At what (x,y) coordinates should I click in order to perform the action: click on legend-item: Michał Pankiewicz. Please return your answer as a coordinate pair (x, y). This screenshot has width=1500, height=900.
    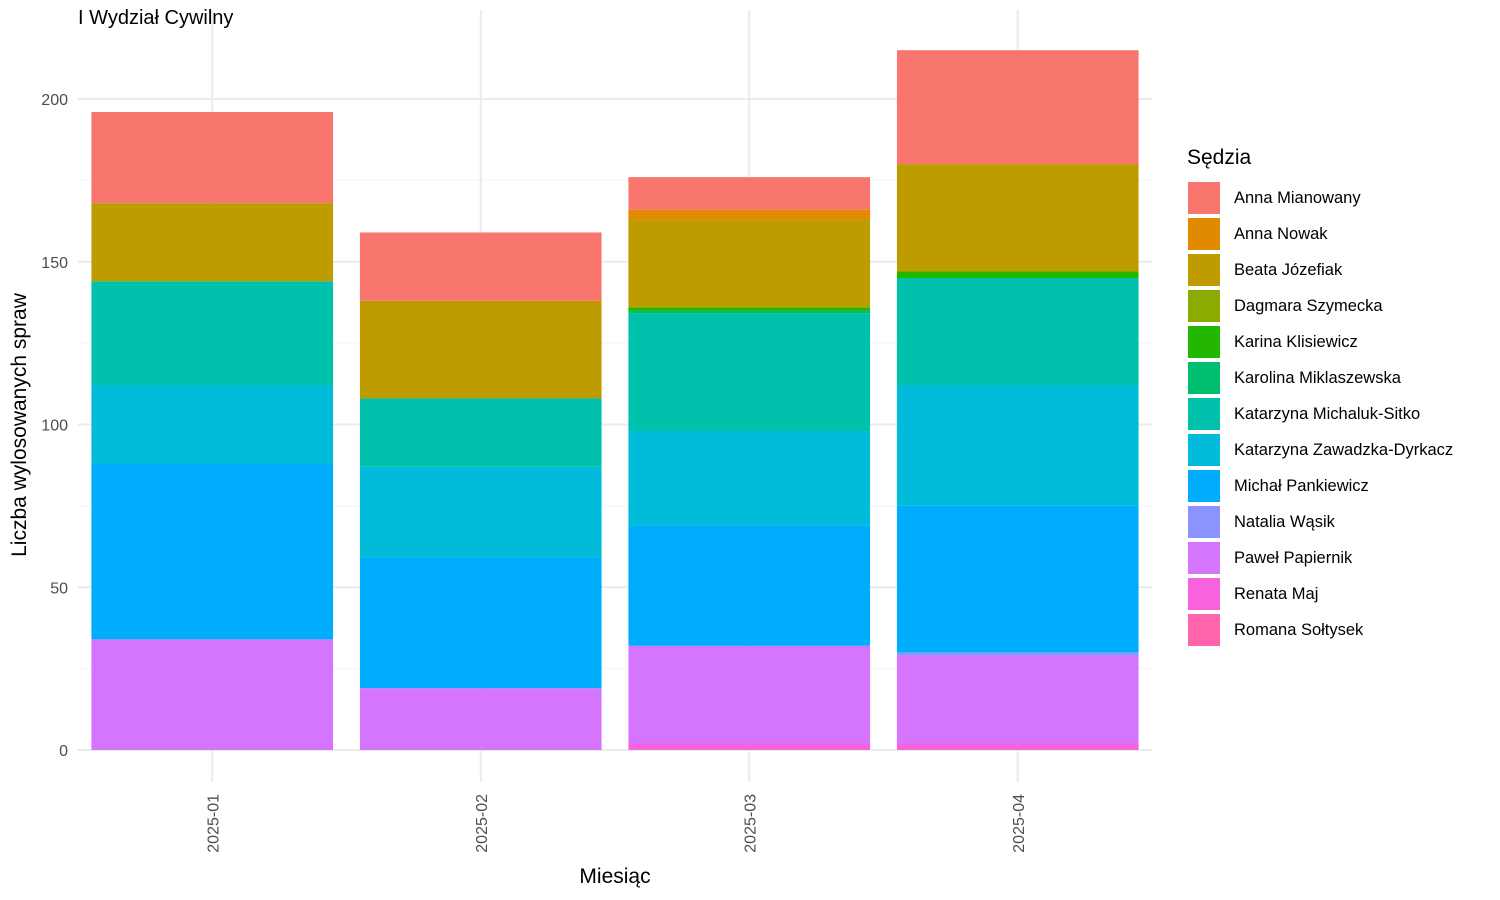
    Looking at the image, I should click on (1320, 486).